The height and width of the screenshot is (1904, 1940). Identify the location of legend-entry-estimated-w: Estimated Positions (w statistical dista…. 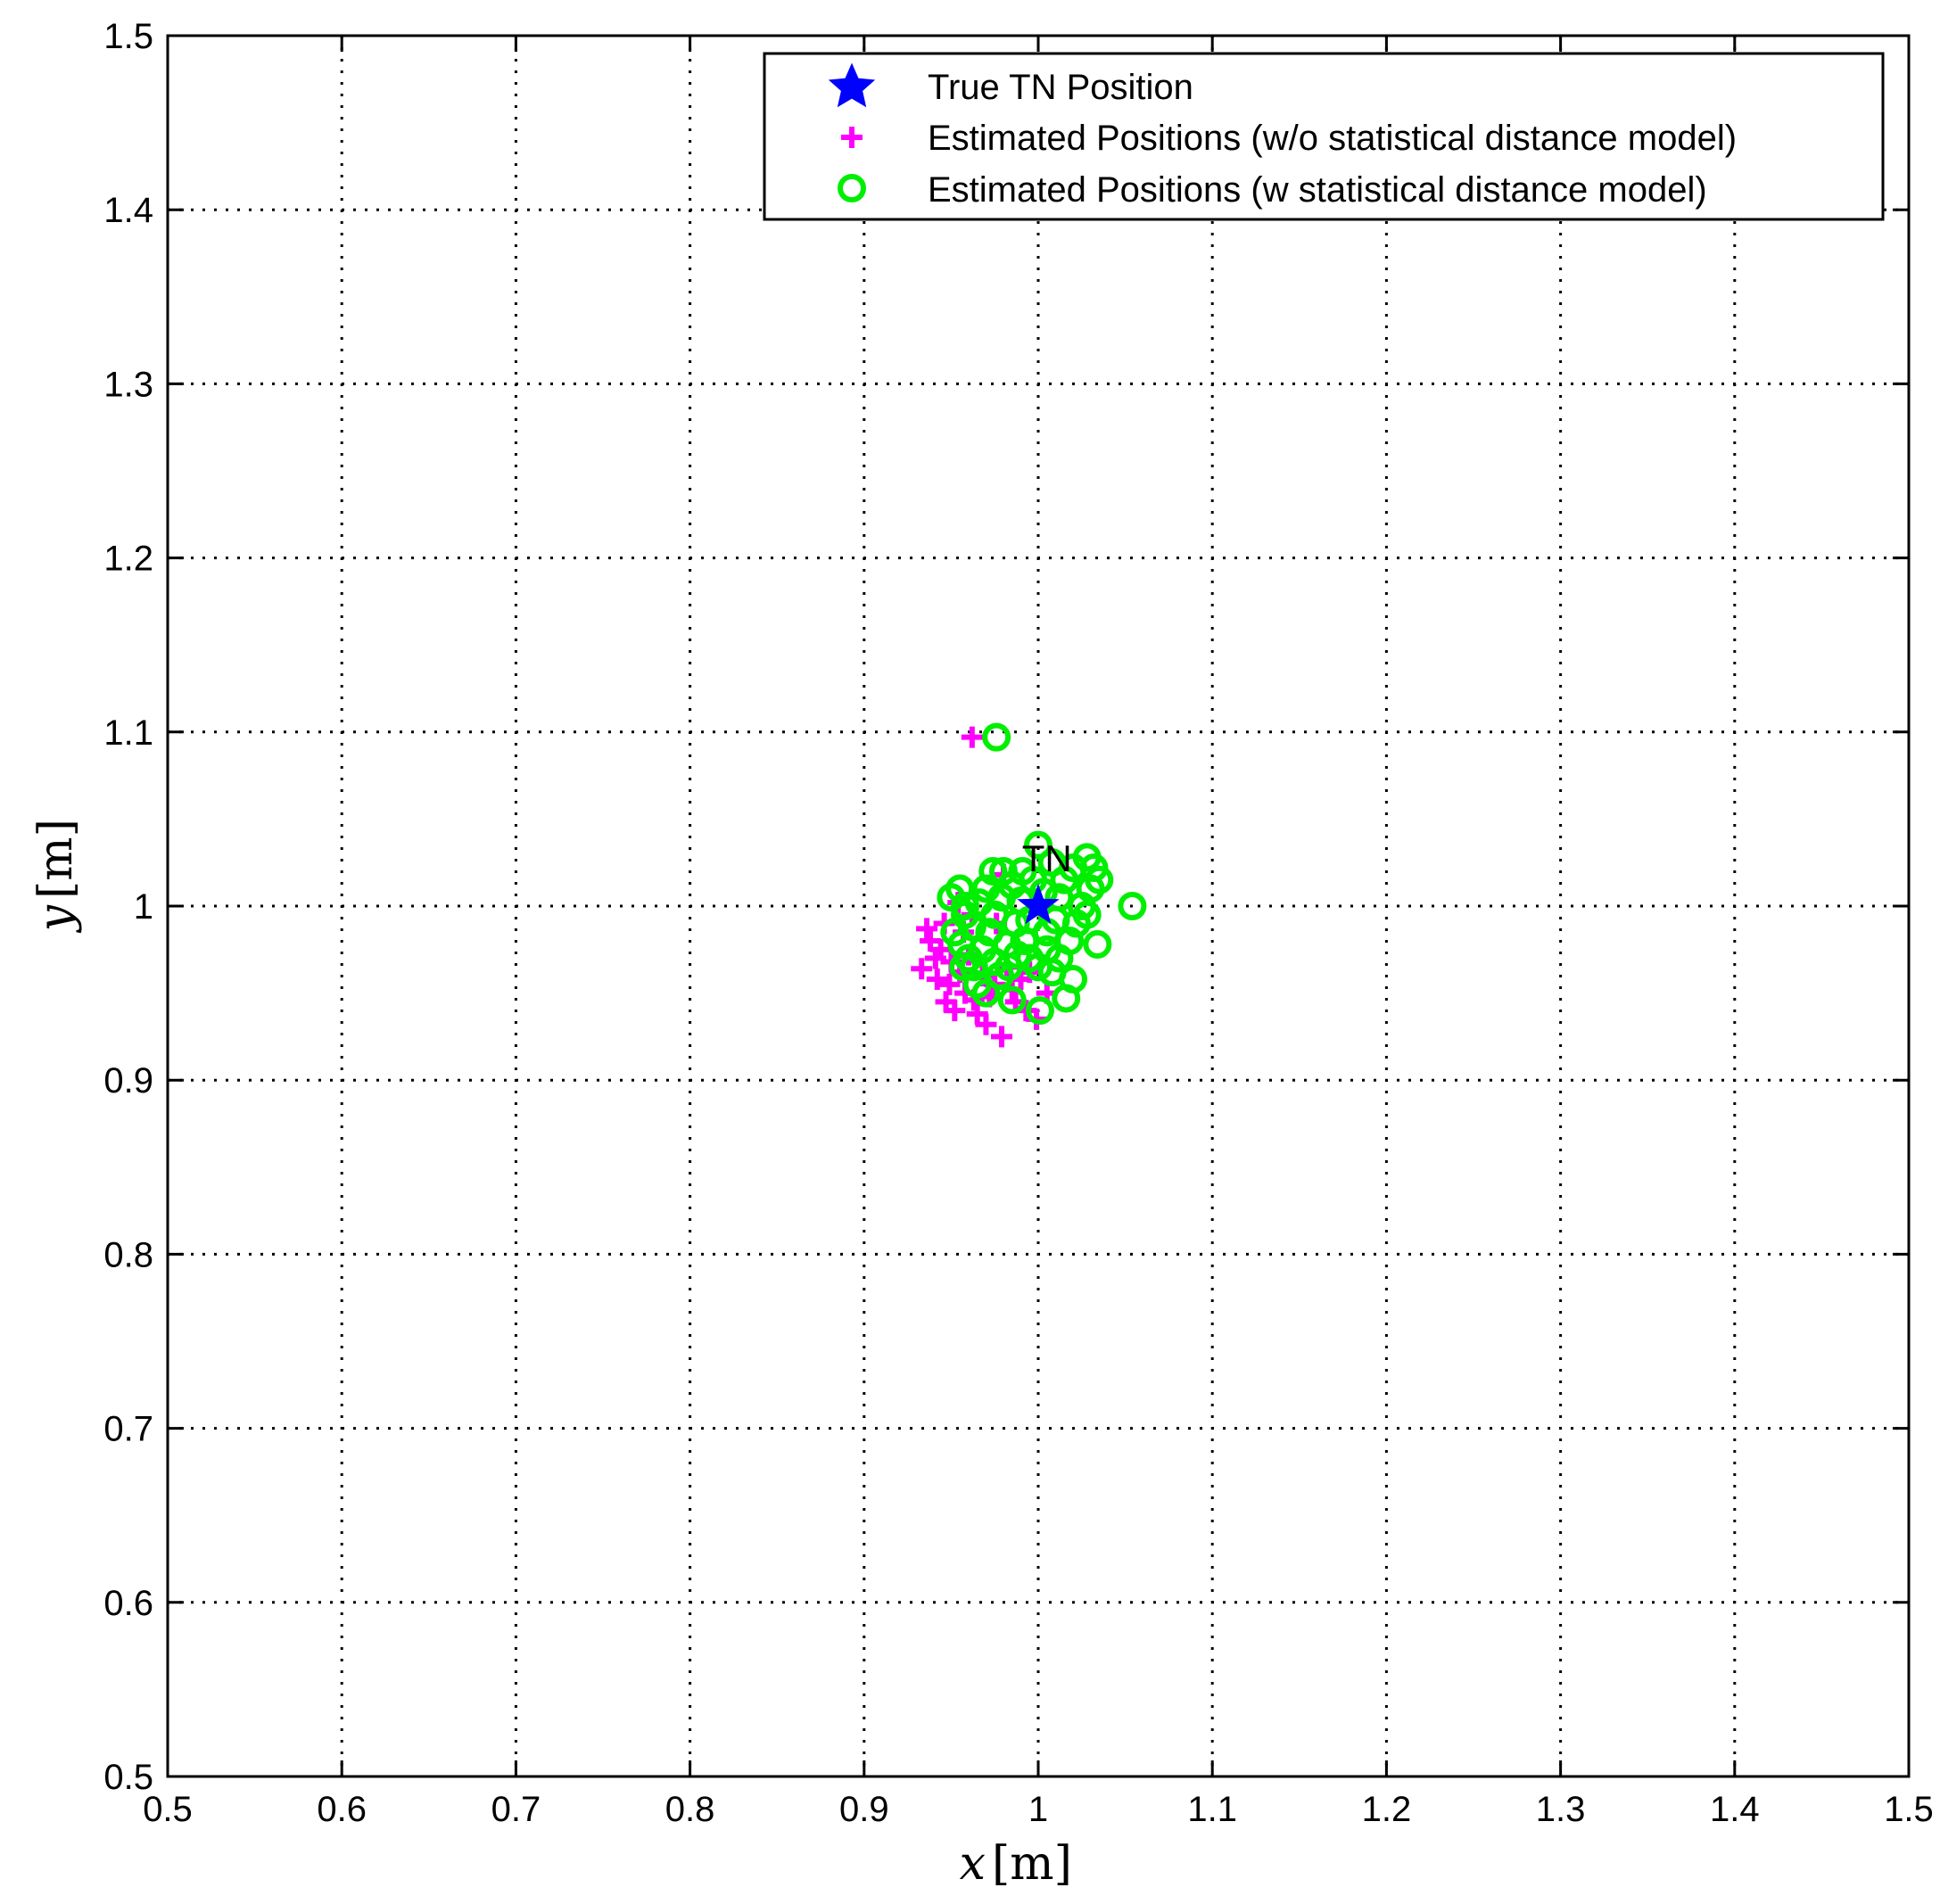
(1273, 190).